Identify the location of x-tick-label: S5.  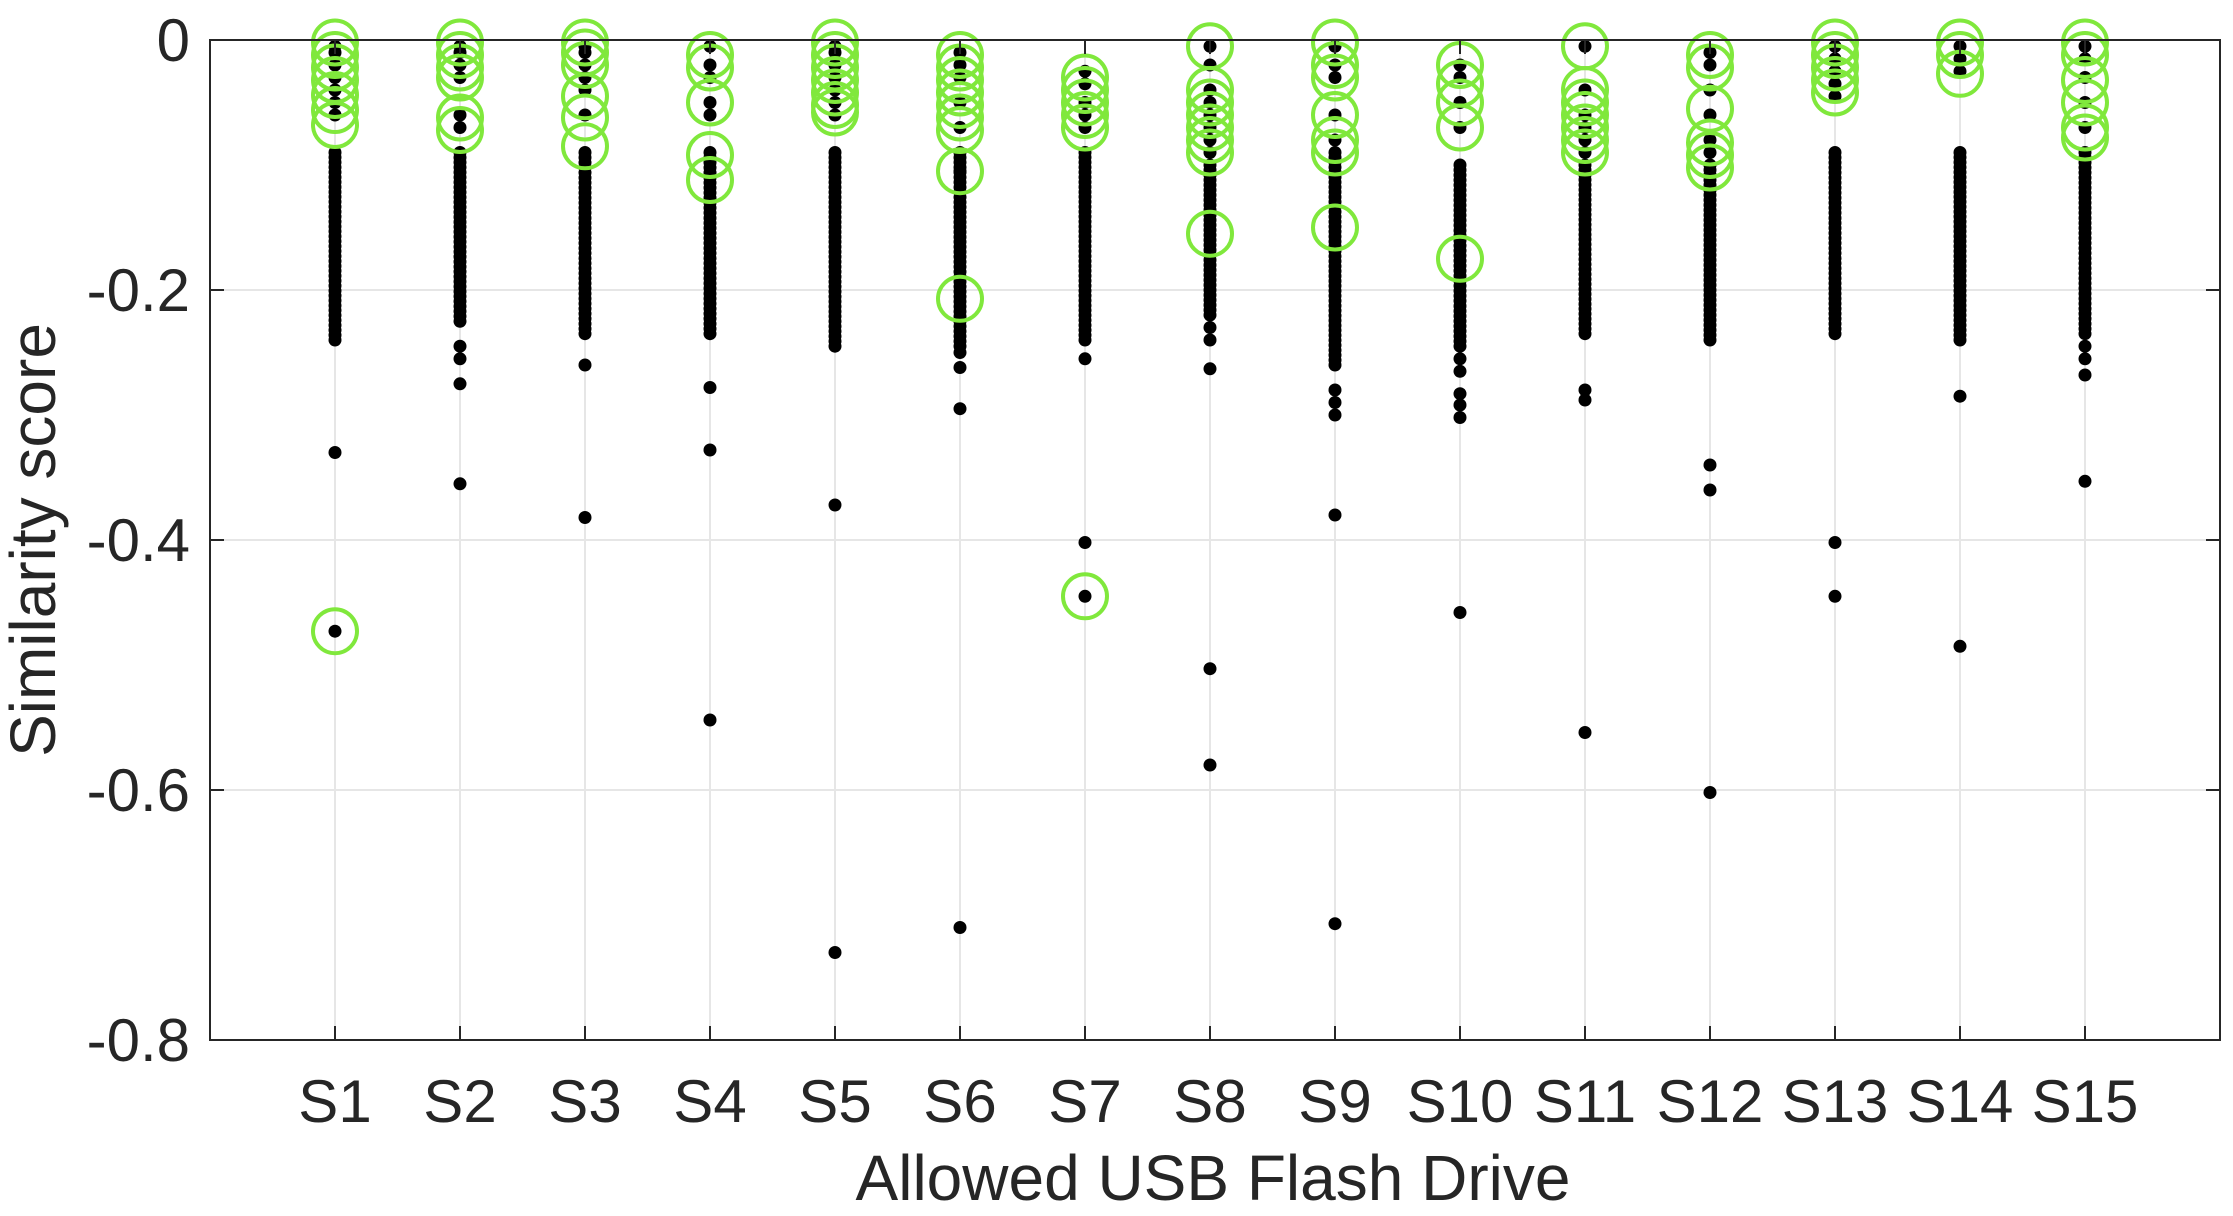
(834, 1101).